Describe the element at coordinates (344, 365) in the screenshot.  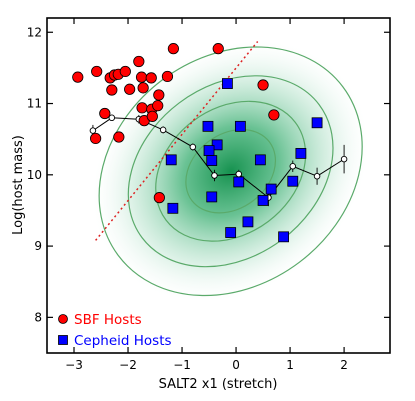
I see `x-tick-label: 2` at that location.